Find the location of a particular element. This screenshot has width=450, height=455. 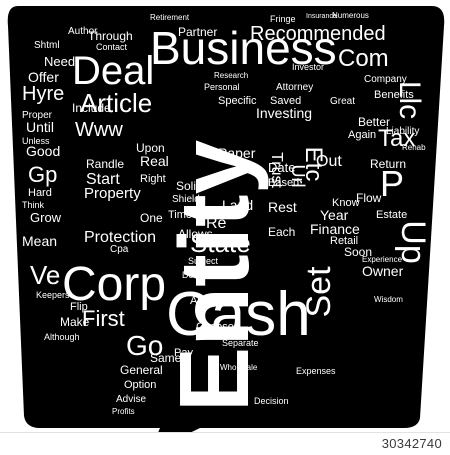

word-partner: Partner is located at coordinates (197, 32).